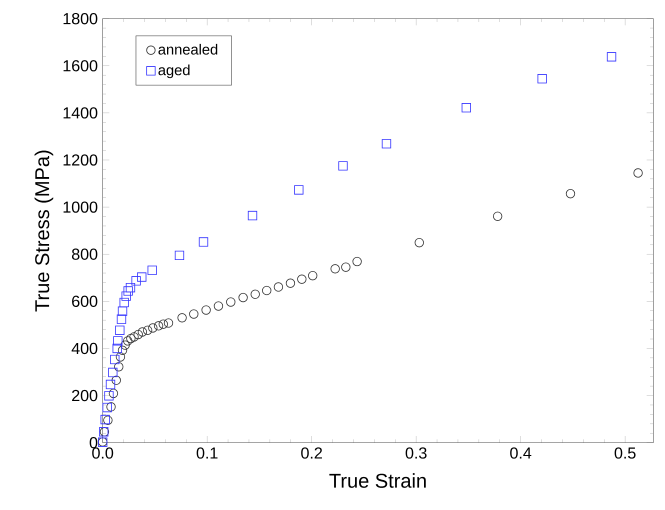  What do you see at coordinates (81, 113) in the screenshot?
I see `y-tick-label: 1400` at bounding box center [81, 113].